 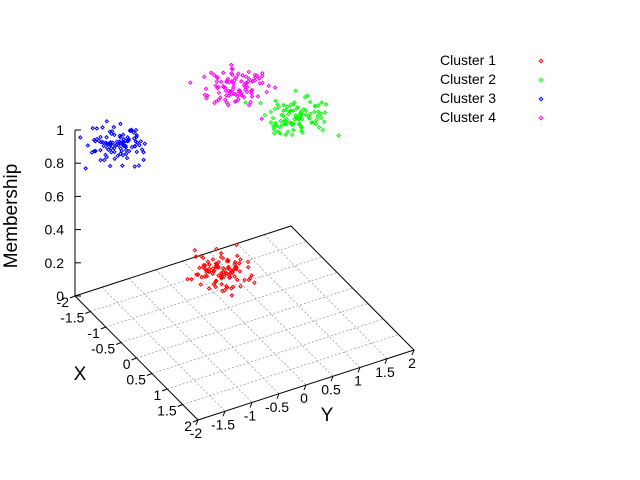 What do you see at coordinates (232, 92) in the screenshot?
I see `series-4-points` at bounding box center [232, 92].